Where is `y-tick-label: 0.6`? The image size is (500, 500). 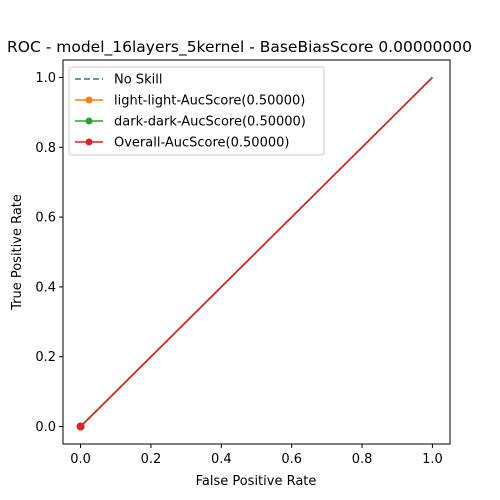
y-tick-label: 0.6 is located at coordinates (45, 218).